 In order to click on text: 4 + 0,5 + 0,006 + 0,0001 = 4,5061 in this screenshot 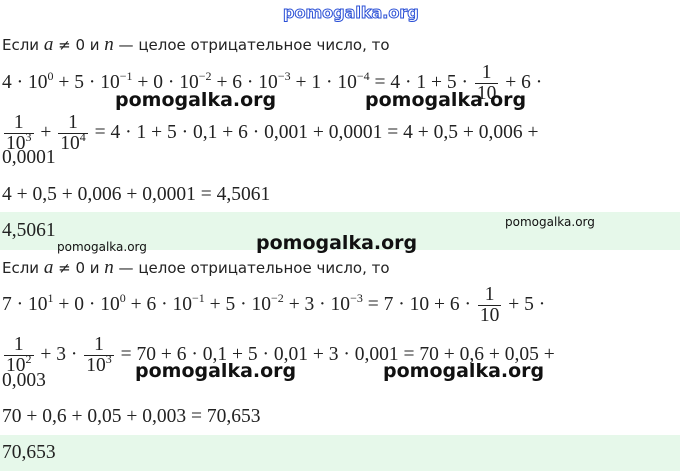, I will do `click(136, 194)`.